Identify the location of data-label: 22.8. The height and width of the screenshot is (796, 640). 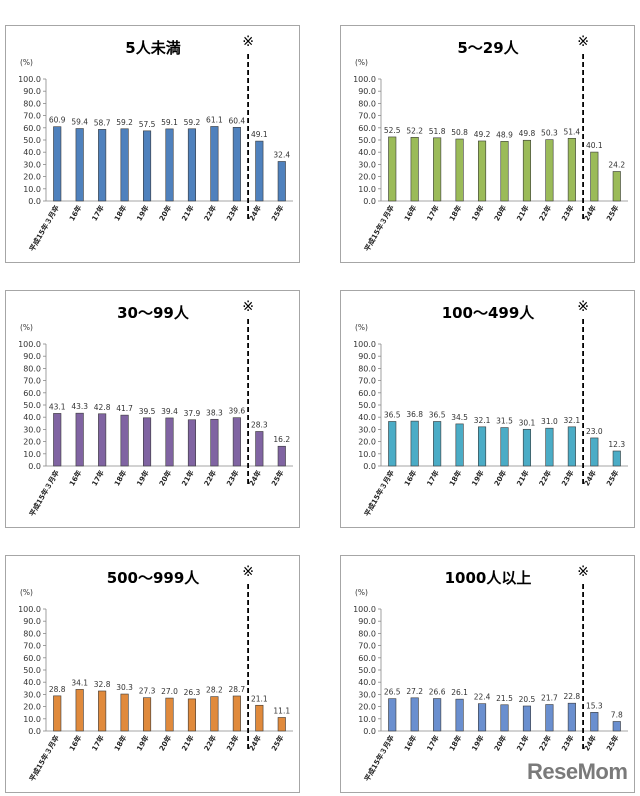
(572, 696).